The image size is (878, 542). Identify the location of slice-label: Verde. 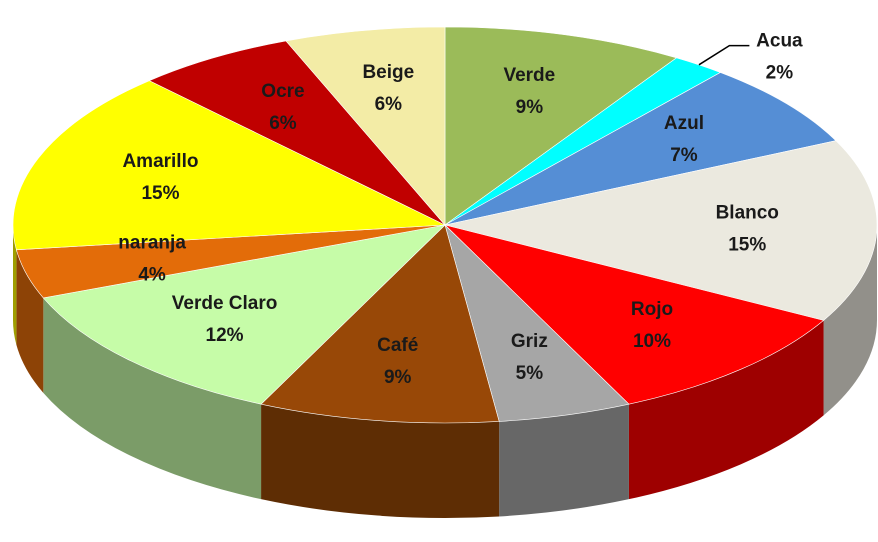
(529, 75).